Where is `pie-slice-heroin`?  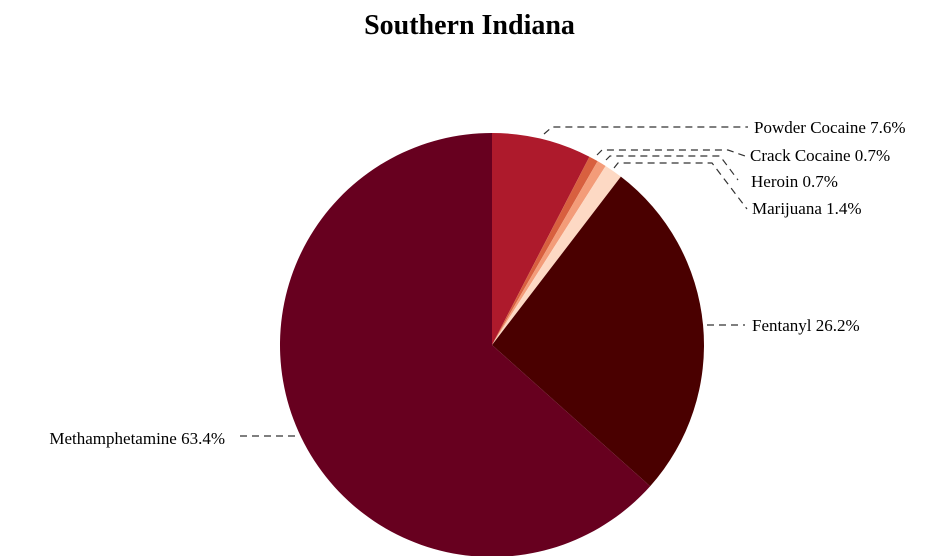
pie-slice-heroin is located at coordinates (549, 253).